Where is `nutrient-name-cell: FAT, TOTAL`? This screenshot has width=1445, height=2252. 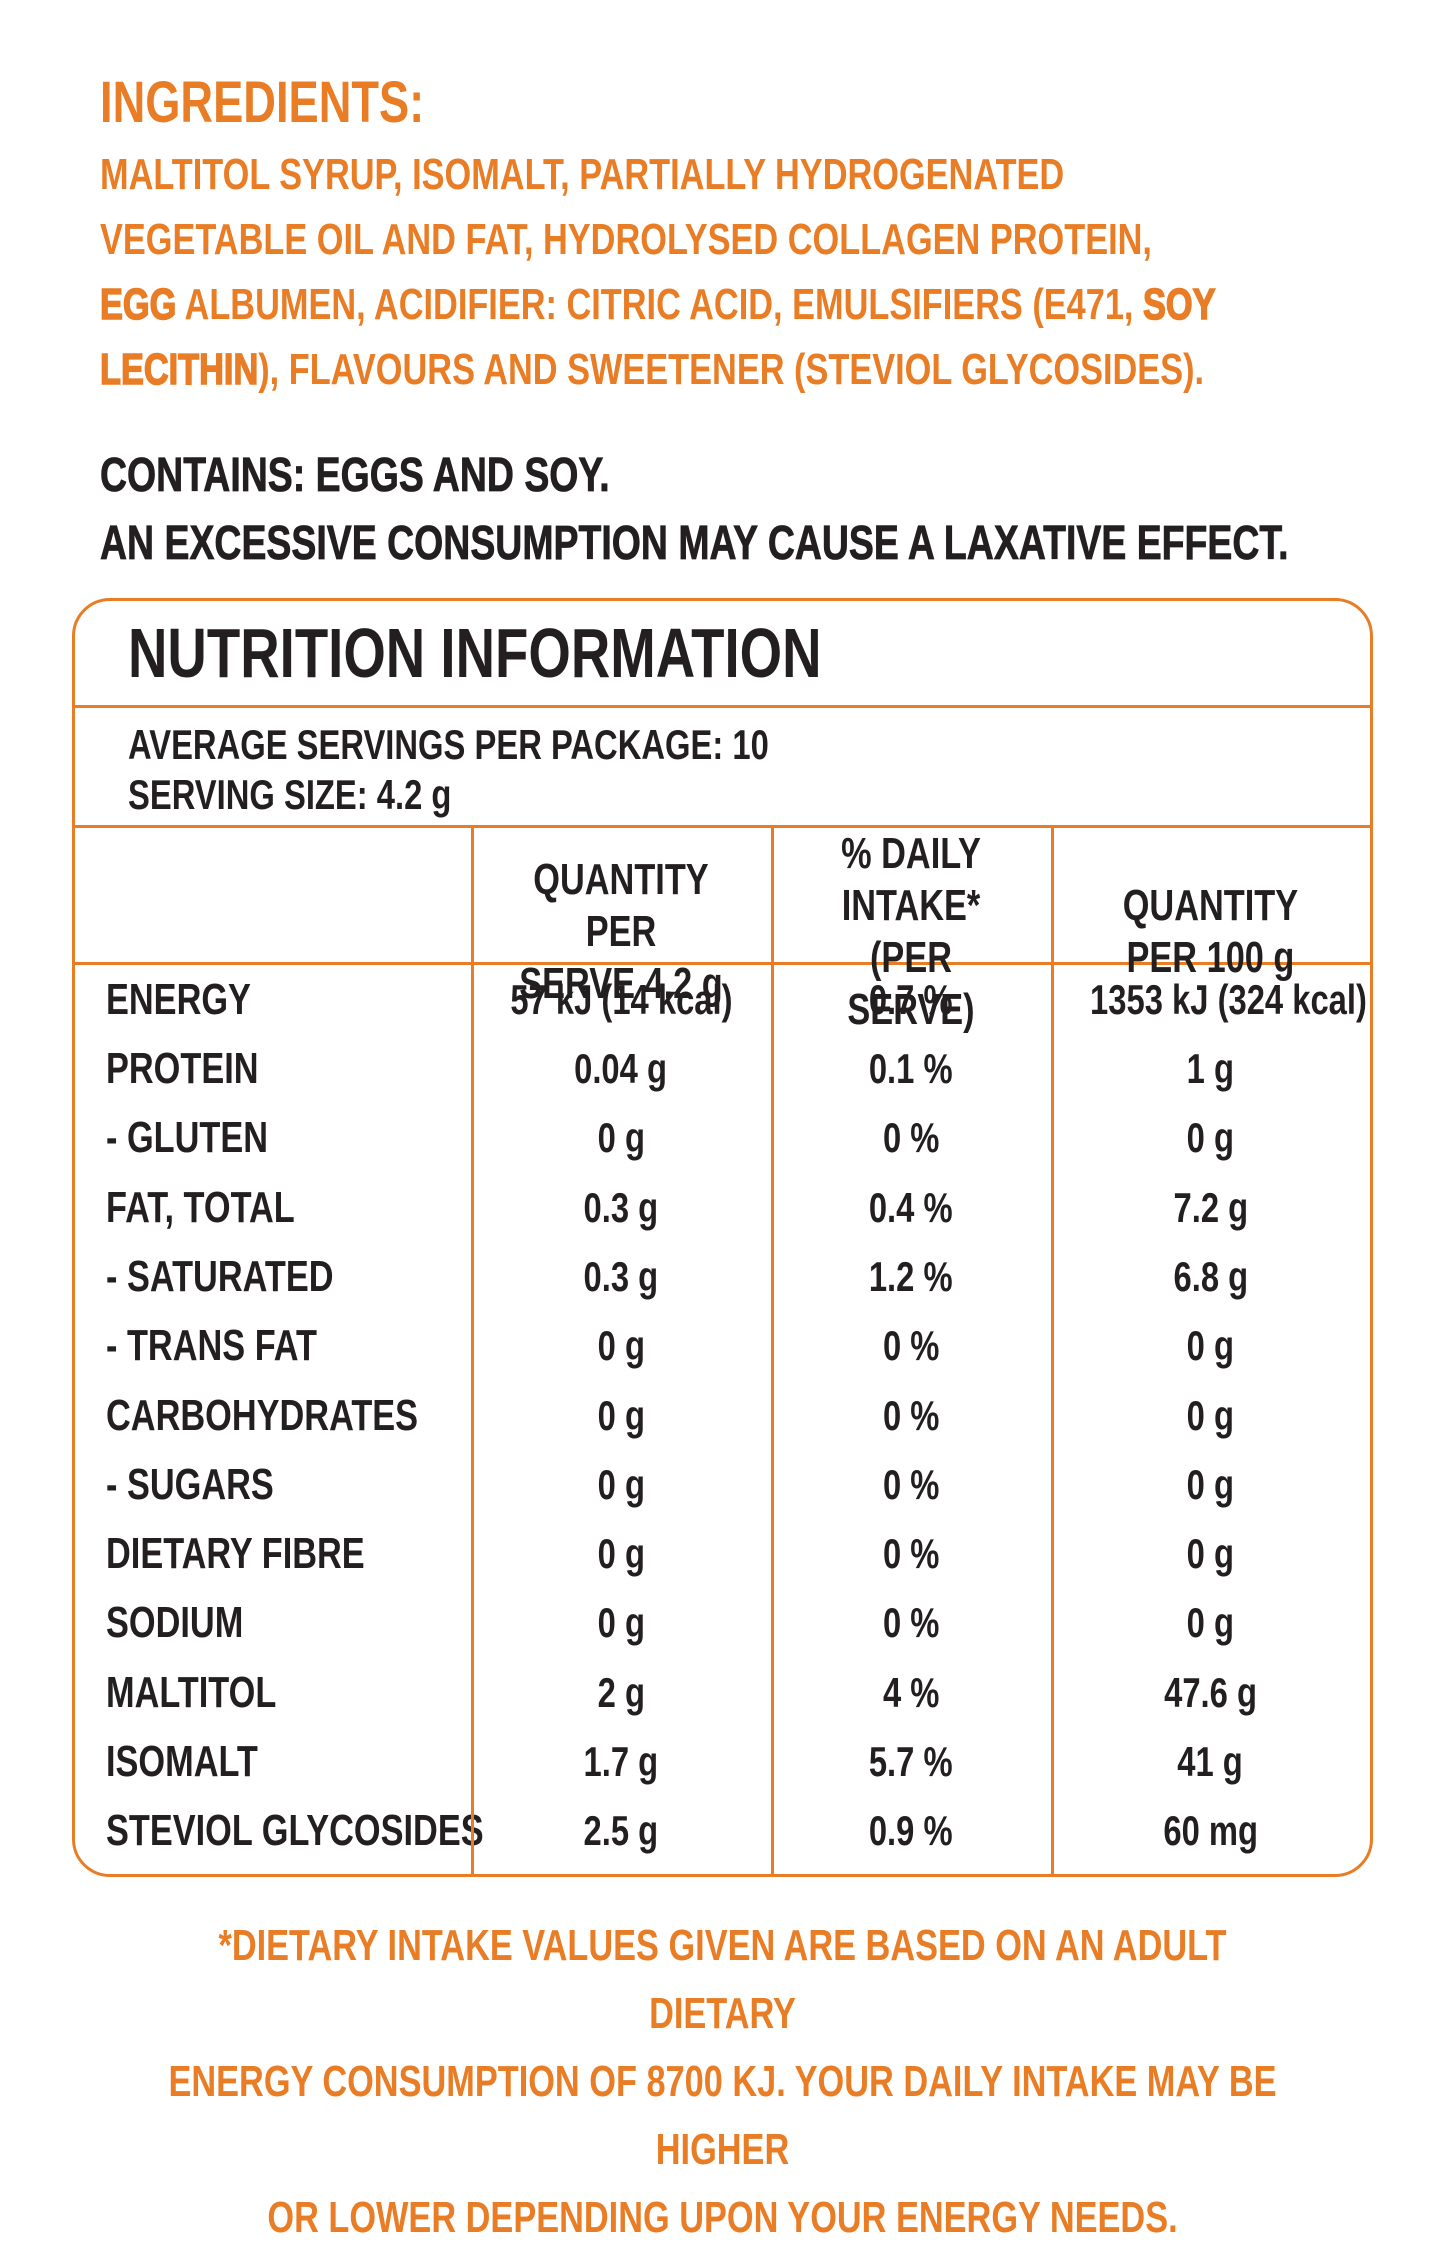
nutrient-name-cell: FAT, TOTAL is located at coordinates (273, 1208).